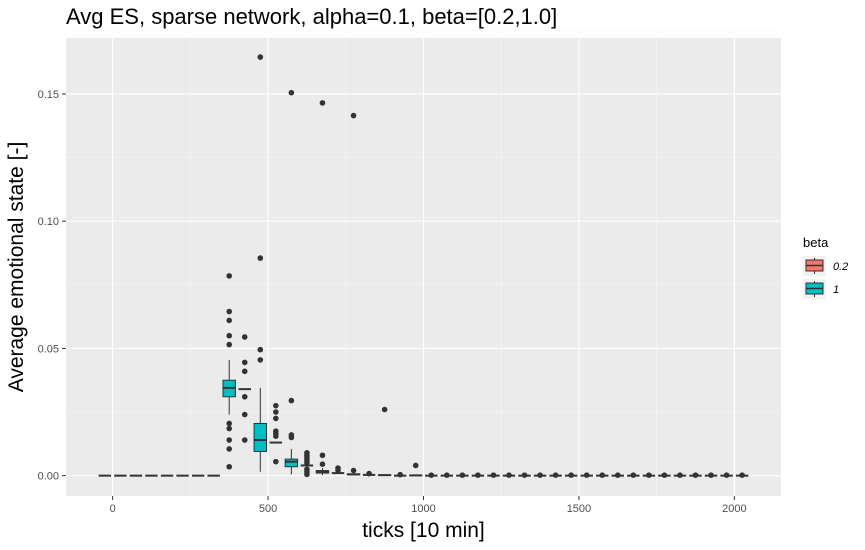 This screenshot has width=865, height=550. What do you see at coordinates (840, 267) in the screenshot?
I see `legend-label: 0.2` at bounding box center [840, 267].